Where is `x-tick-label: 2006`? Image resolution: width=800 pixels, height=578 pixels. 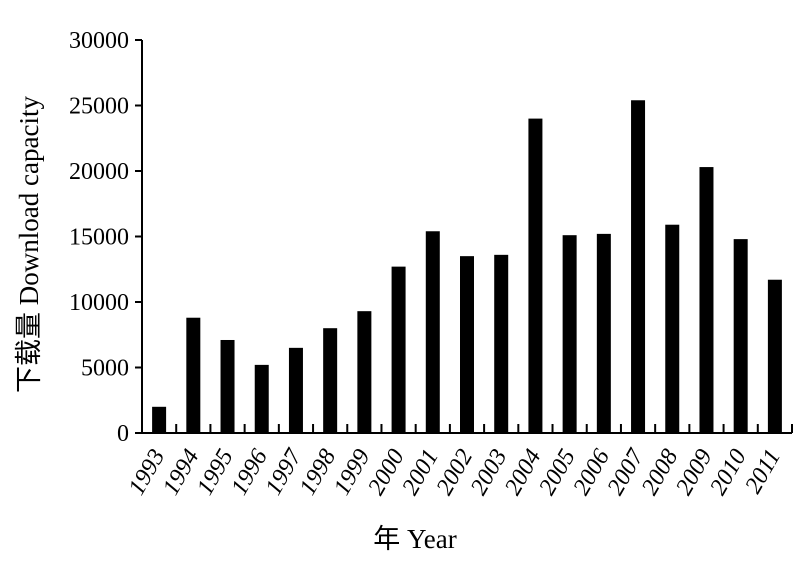
x-tick-label: 2006 is located at coordinates (592, 472).